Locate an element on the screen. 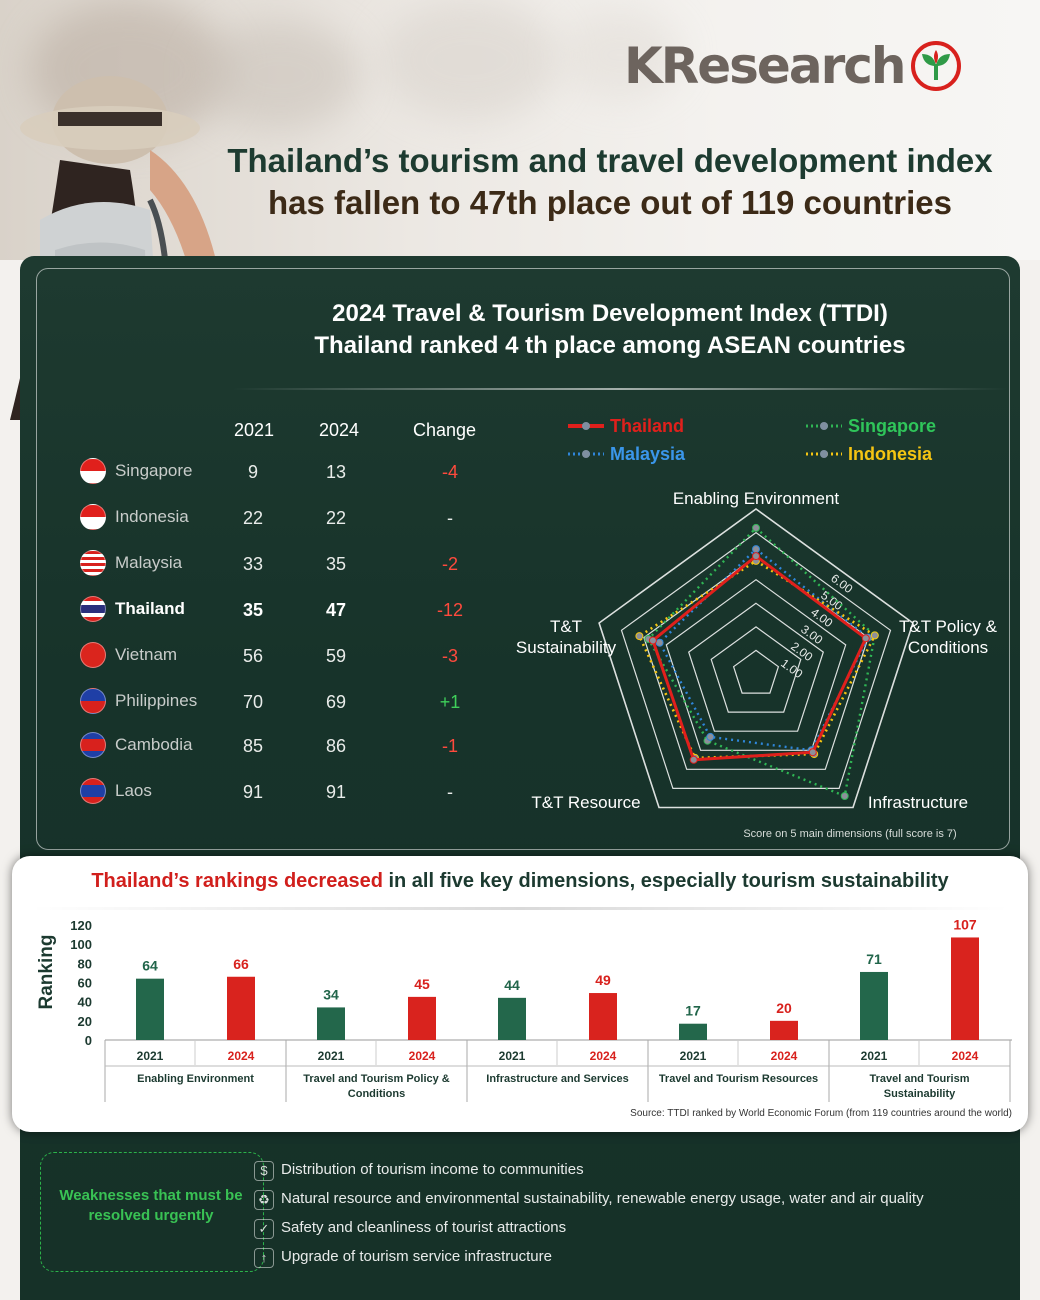 The height and width of the screenshot is (1300, 1040). table-row: Malaysia 33 35 -2 is located at coordinates (286, 564).